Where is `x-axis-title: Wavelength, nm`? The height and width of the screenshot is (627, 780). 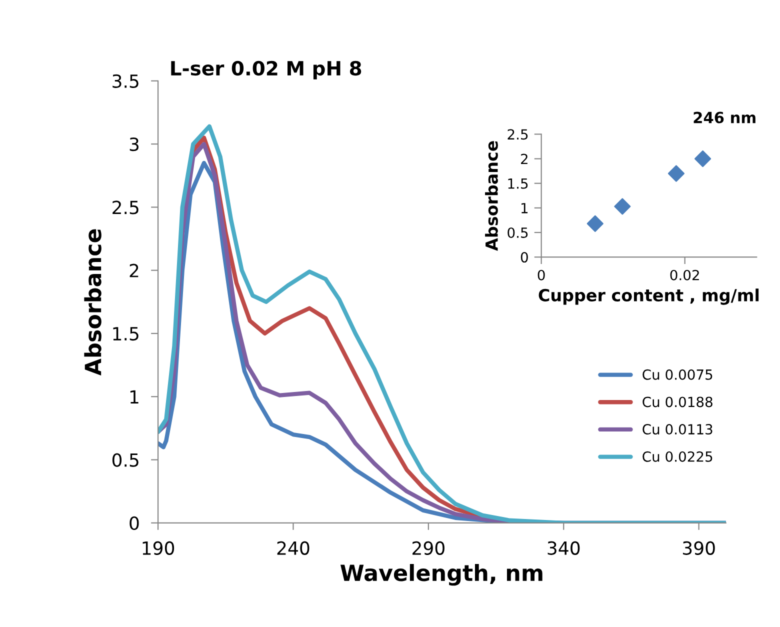
x-axis-title: Wavelength, nm is located at coordinates (441, 575).